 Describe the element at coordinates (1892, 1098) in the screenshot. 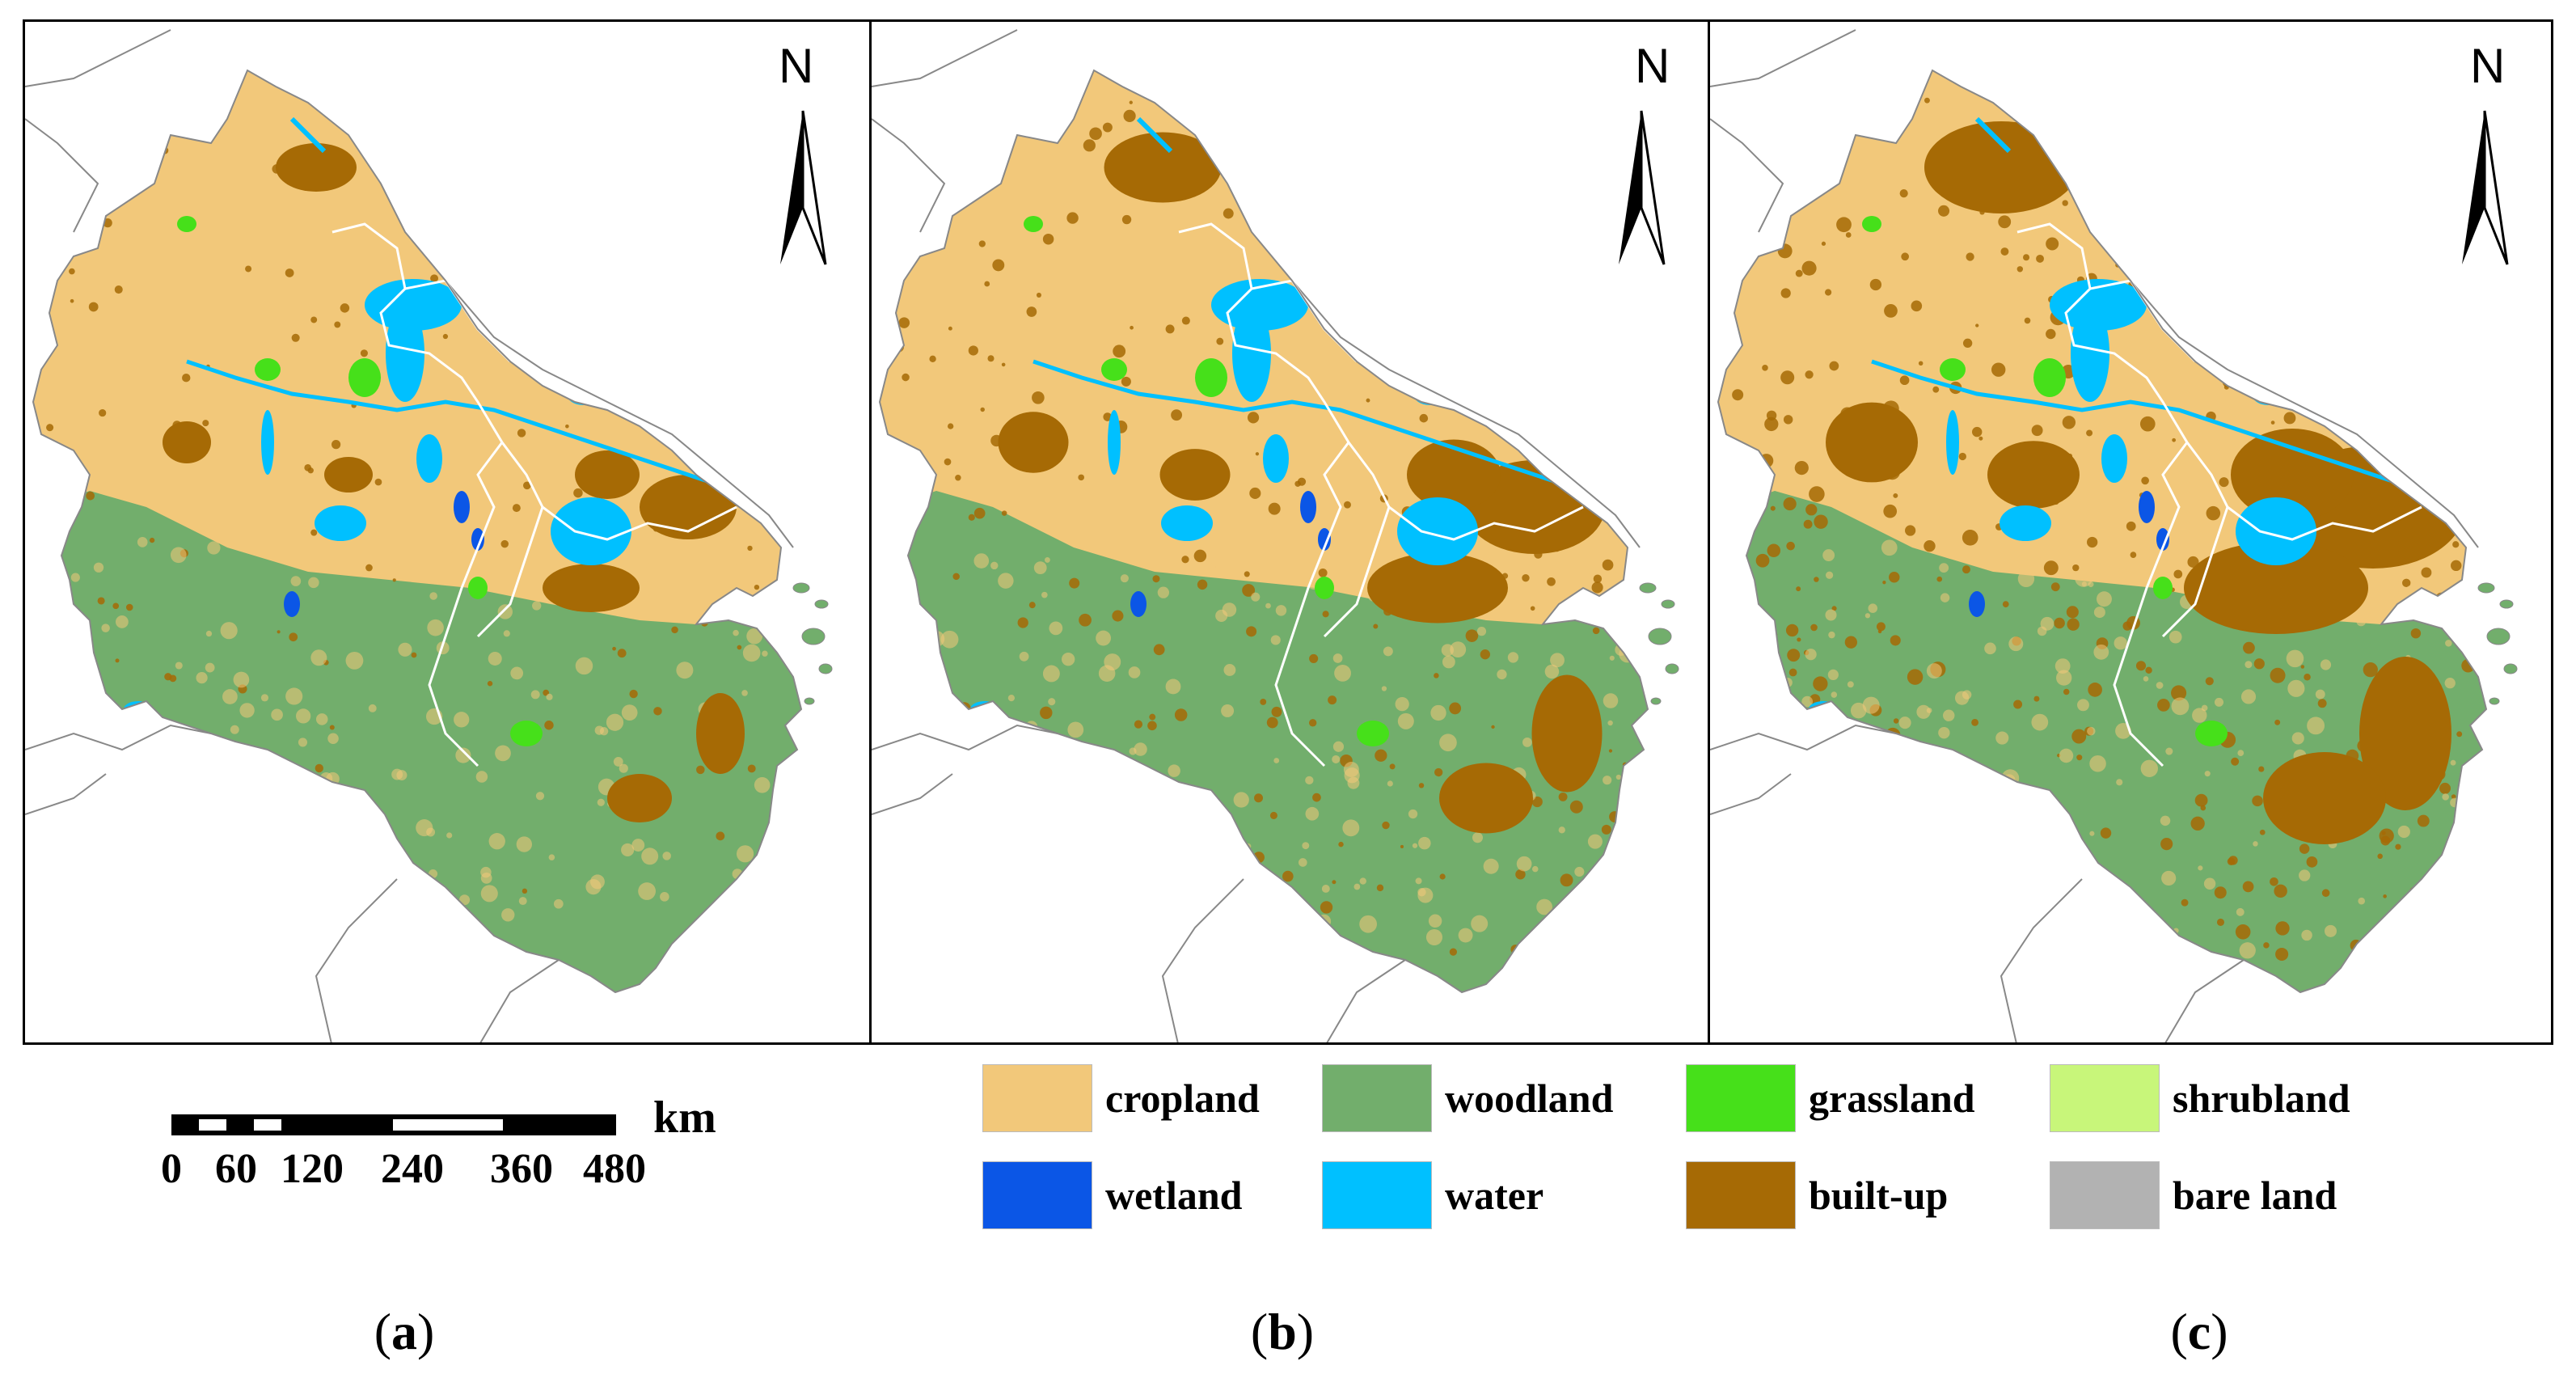

I see `legend-label: grassland` at that location.